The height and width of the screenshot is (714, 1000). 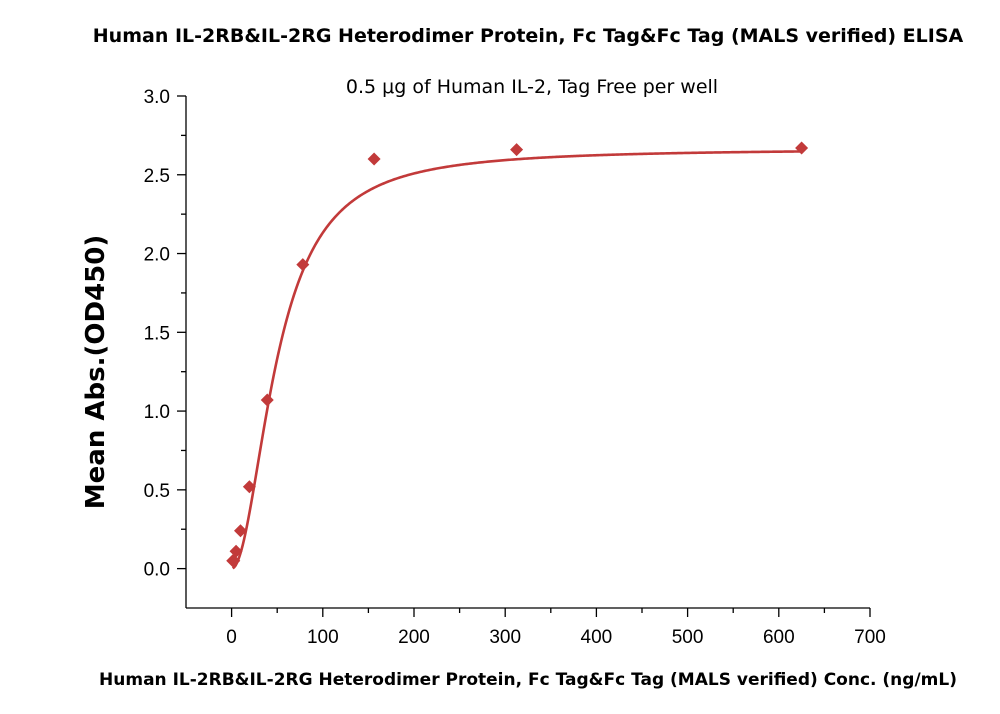 I want to click on x-tick-label: 100, so click(x=323, y=637).